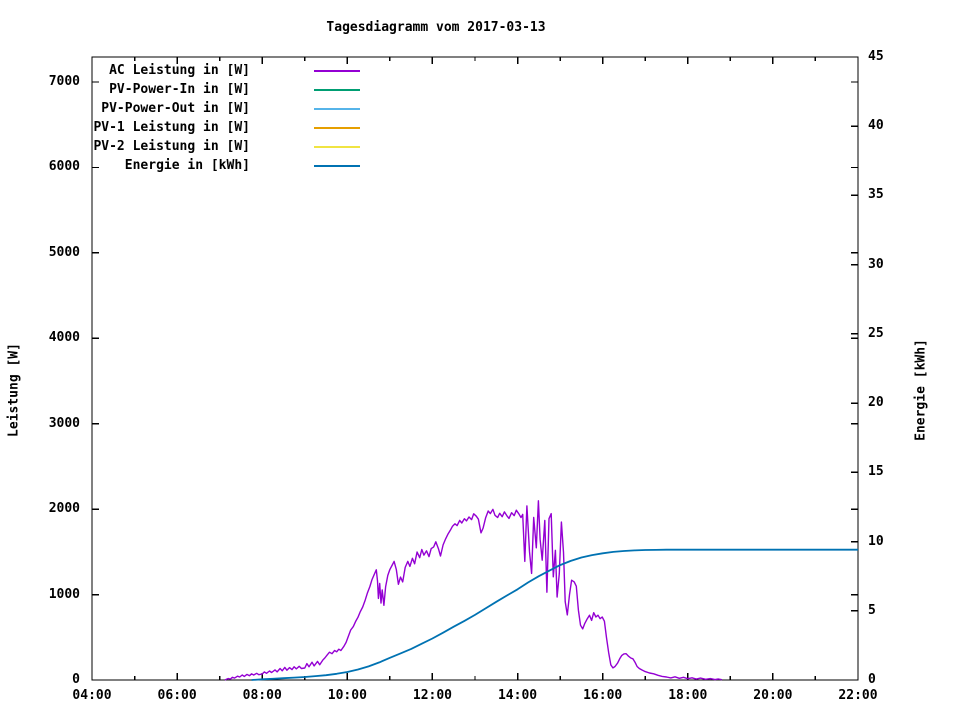 This screenshot has height=720, width=960. I want to click on y-right-tick-label: 40, so click(876, 126).